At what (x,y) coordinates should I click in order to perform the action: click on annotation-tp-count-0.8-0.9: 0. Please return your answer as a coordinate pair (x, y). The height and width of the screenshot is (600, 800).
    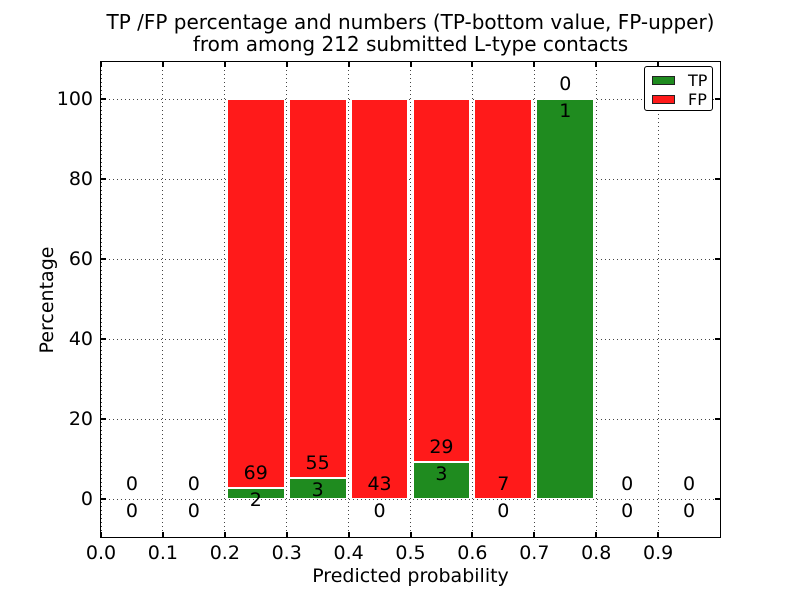
    Looking at the image, I should click on (627, 511).